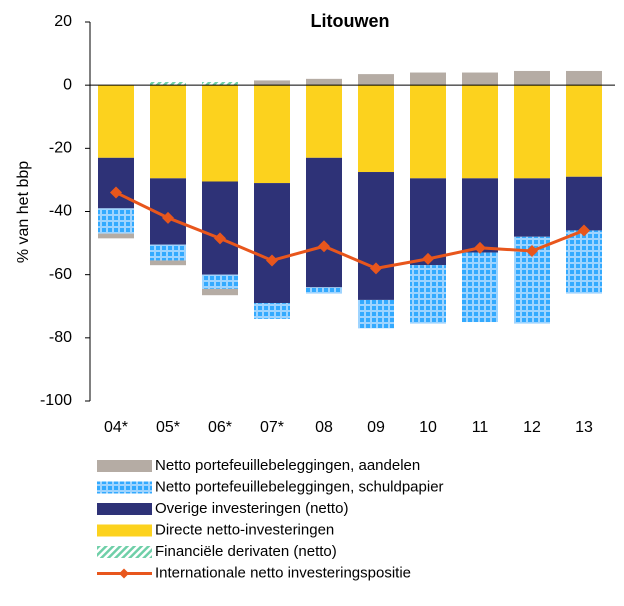 This screenshot has height=606, width=624. I want to click on legend-label: Netto portefeuillebeleggingen, aandelen, so click(287, 465).